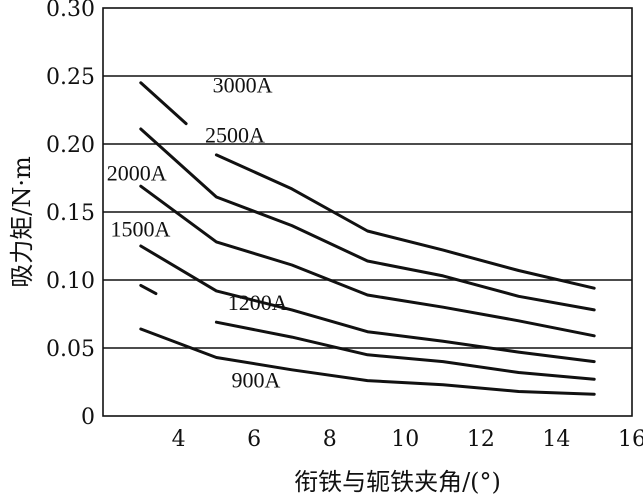 The width and height of the screenshot is (643, 497). What do you see at coordinates (163, 103) in the screenshot?
I see `series-line-3000A-part1` at bounding box center [163, 103].